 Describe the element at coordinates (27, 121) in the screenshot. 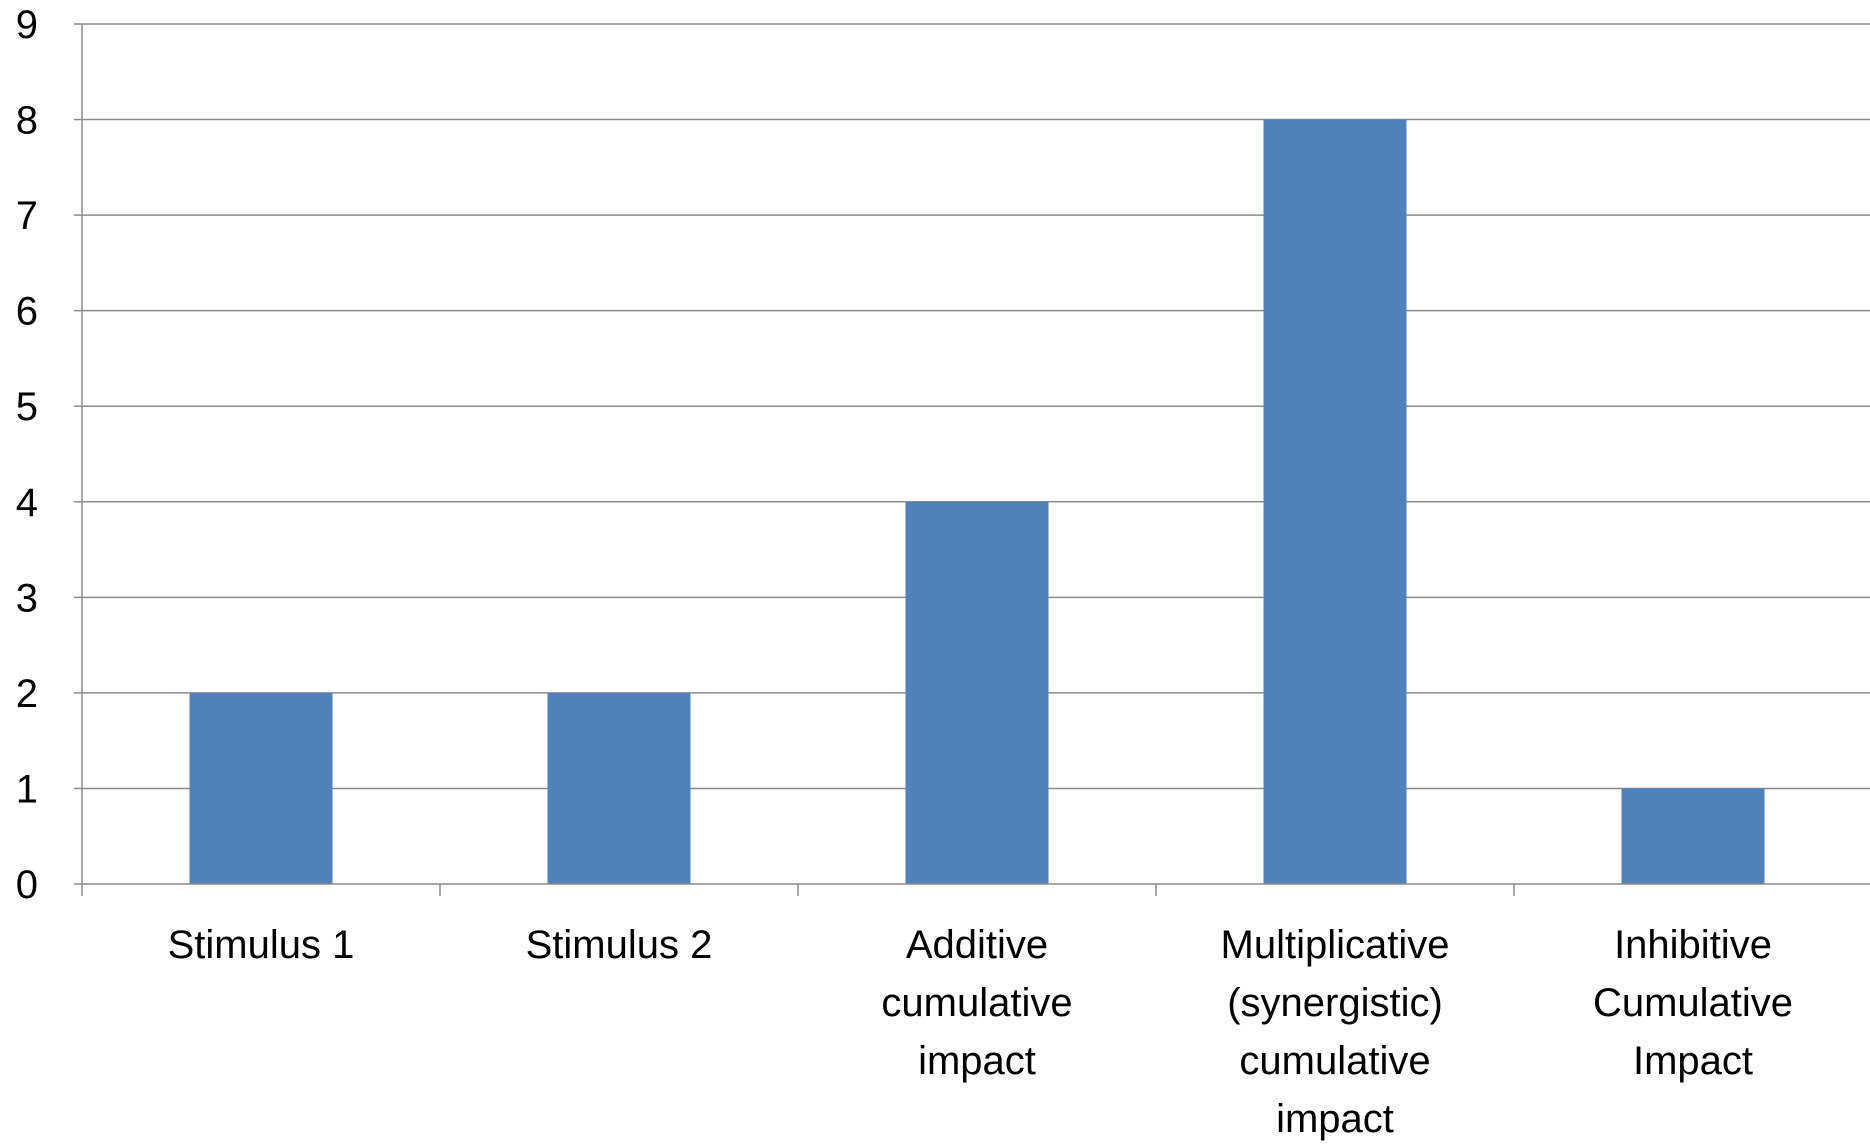

I see `y-tick-label: 8` at that location.